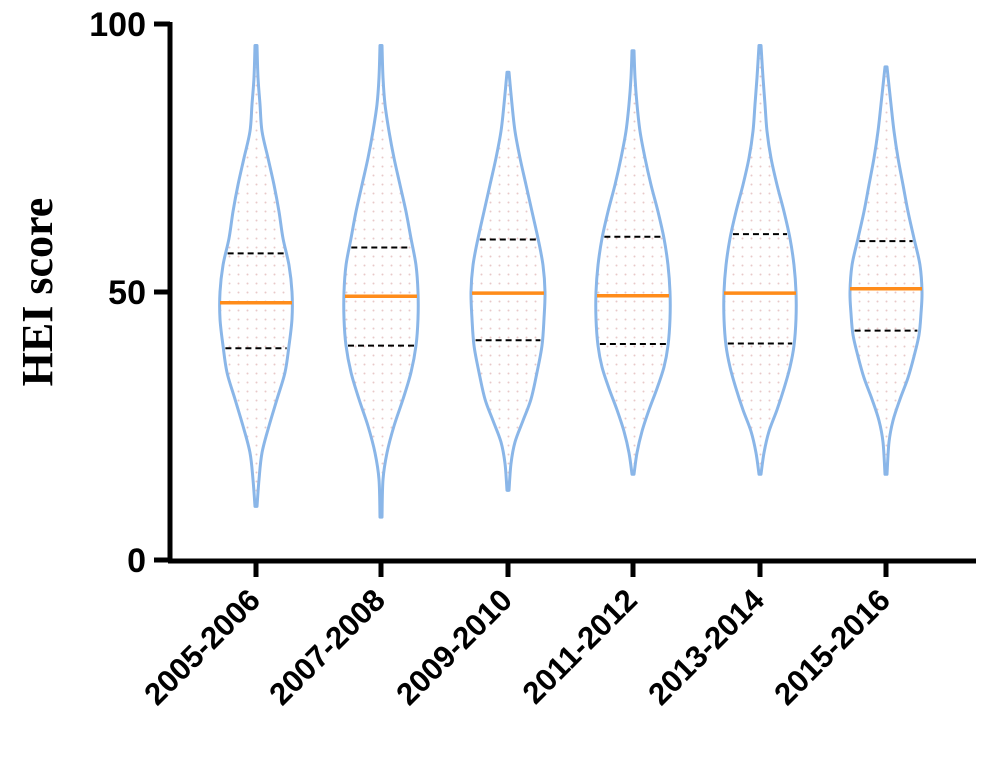 The height and width of the screenshot is (764, 989). I want to click on x-tick-label: 2009-2010, so click(454, 647).